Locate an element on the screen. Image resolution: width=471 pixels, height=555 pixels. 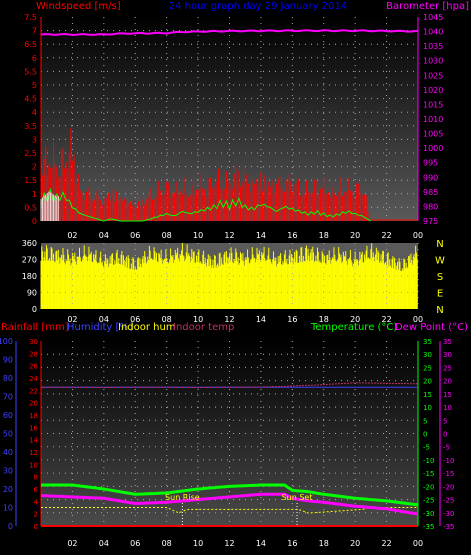
dewpoint-y-tick: -35 is located at coordinates (448, 527).